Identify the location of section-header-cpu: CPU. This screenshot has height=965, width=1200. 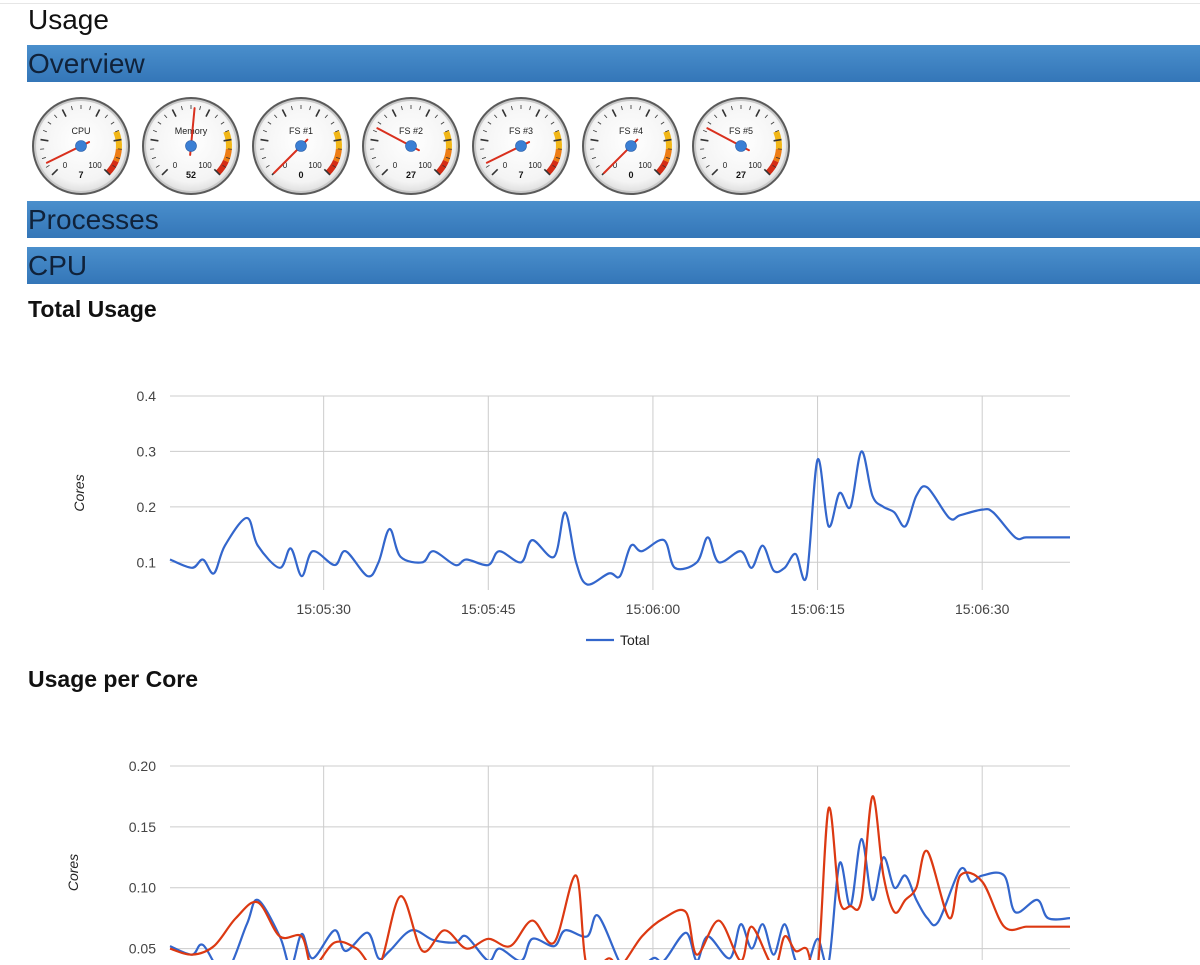
(613, 265).